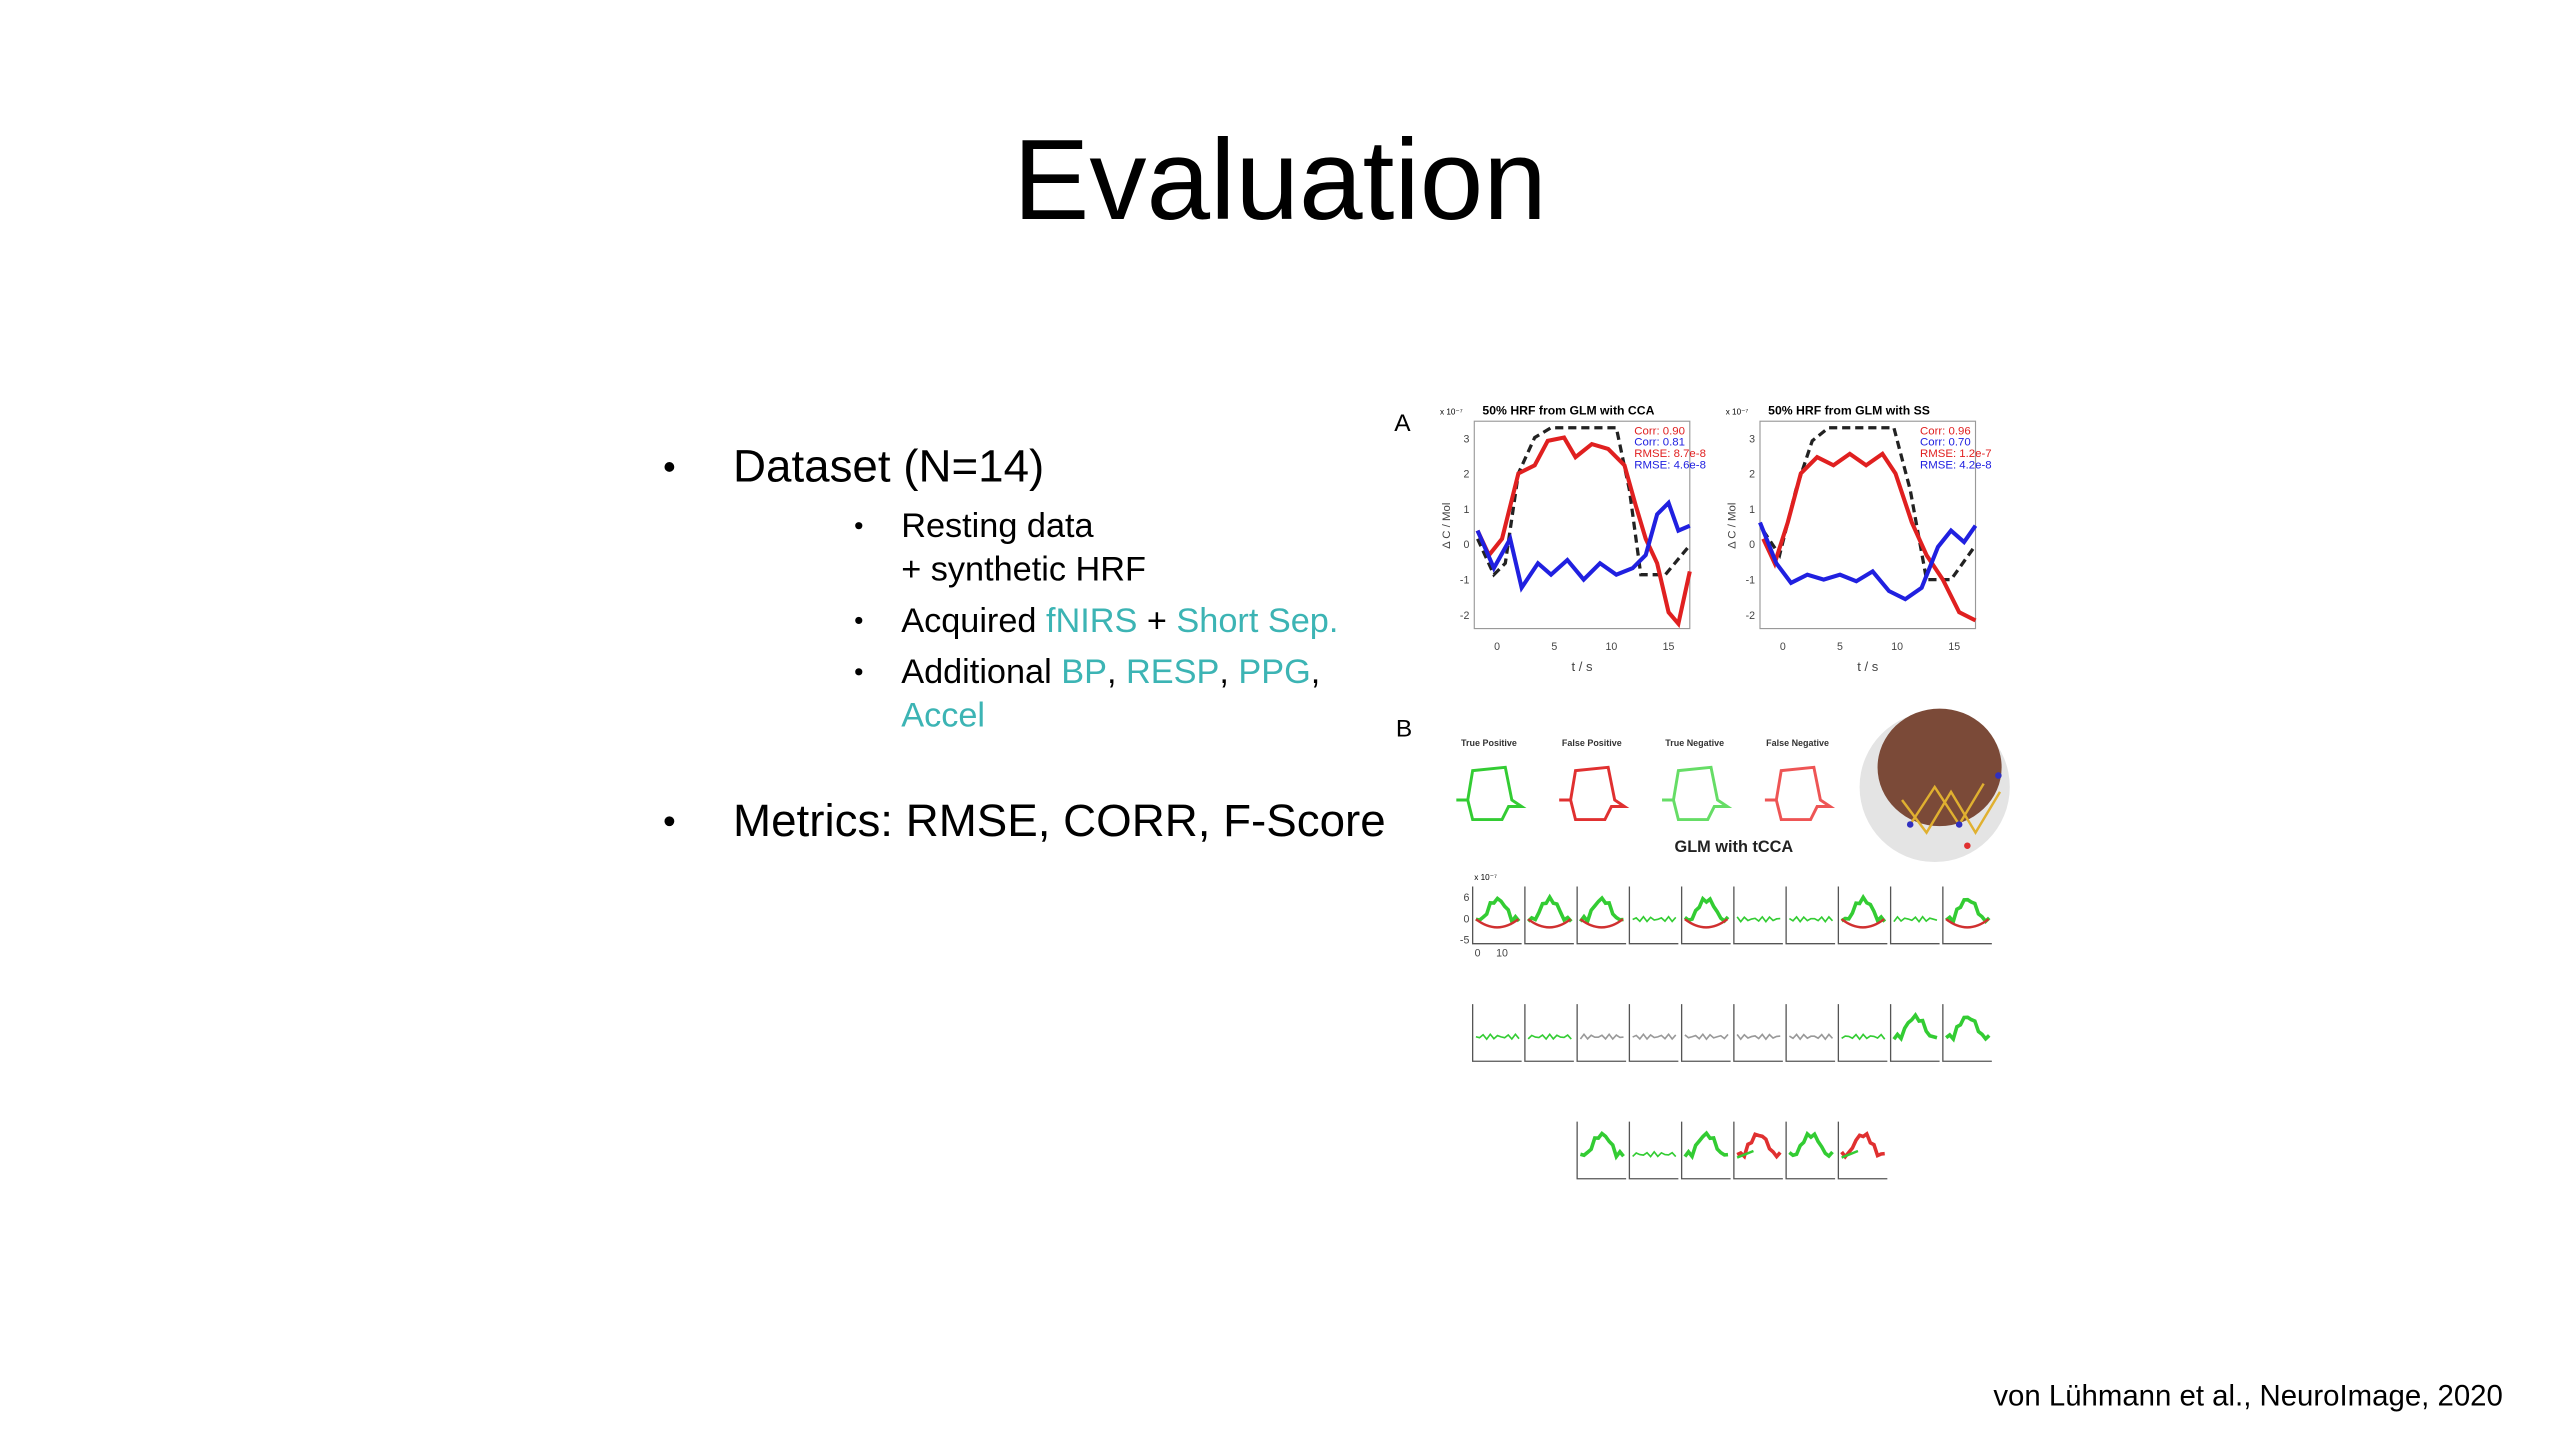  I want to click on stat-label: Corr: 0.81, so click(1659, 443).